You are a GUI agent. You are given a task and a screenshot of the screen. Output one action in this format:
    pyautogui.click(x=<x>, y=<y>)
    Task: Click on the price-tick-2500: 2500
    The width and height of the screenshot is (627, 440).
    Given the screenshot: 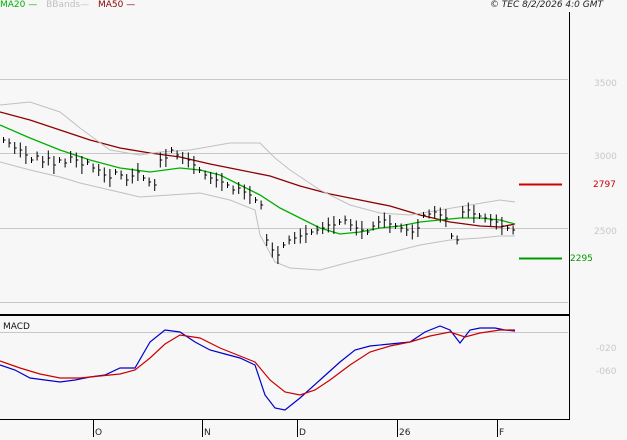 What is the action you would take?
    pyautogui.click(x=605, y=232)
    